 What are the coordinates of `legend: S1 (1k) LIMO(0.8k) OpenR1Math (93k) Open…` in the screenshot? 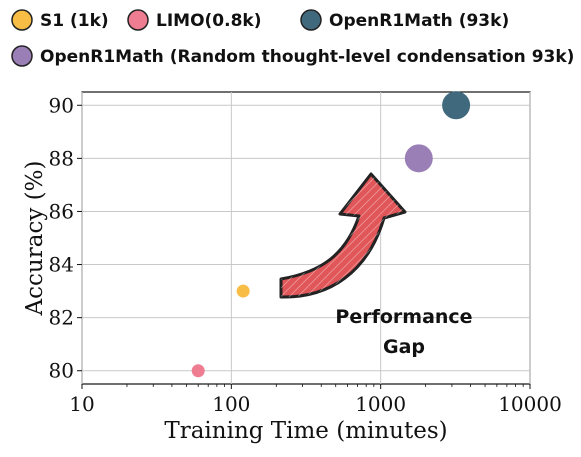 It's located at (292, 38).